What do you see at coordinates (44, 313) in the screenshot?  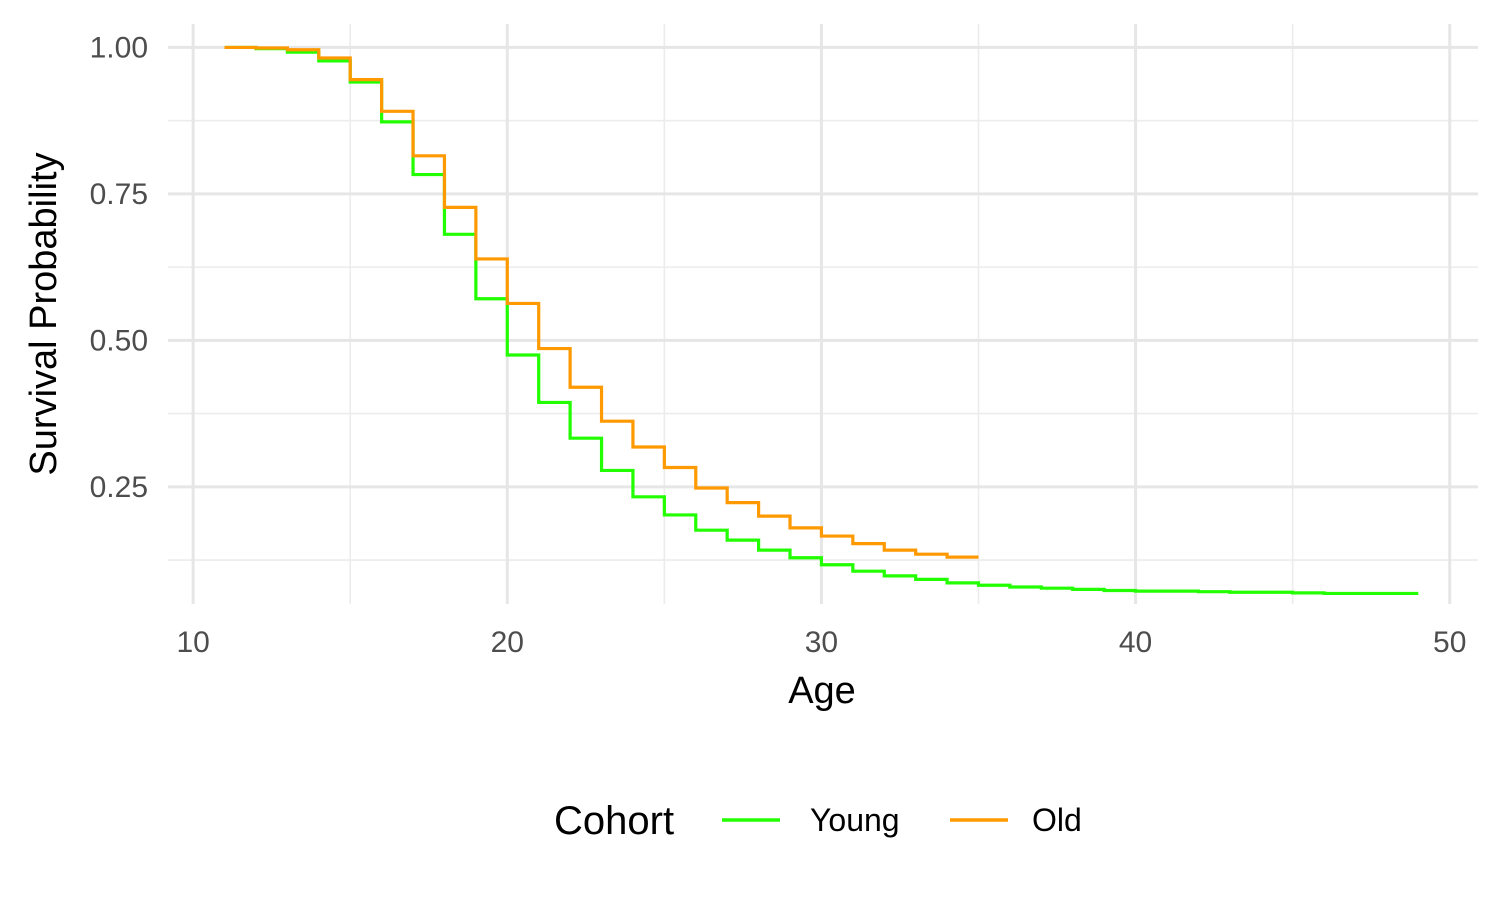 I see `y-axis-title: Survival Probability` at bounding box center [44, 313].